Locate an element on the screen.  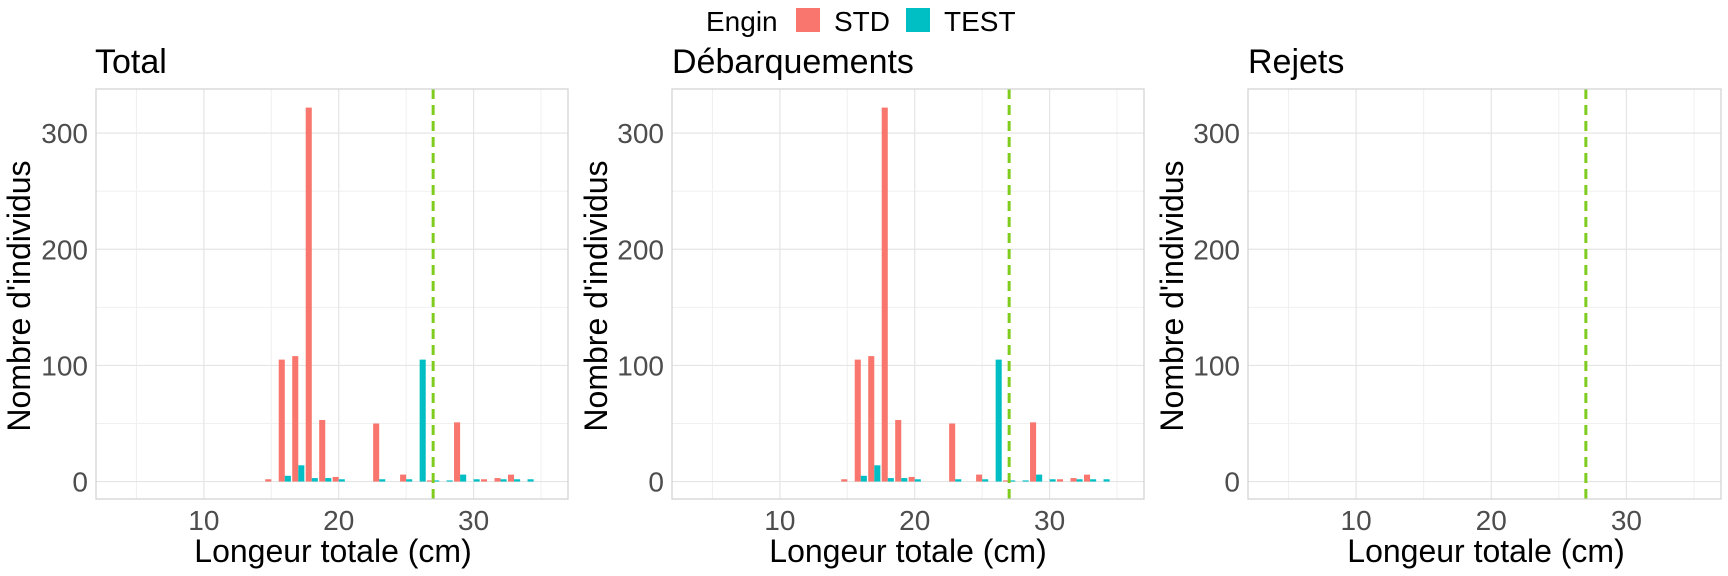
legend-title: Engin is located at coordinates (742, 21).